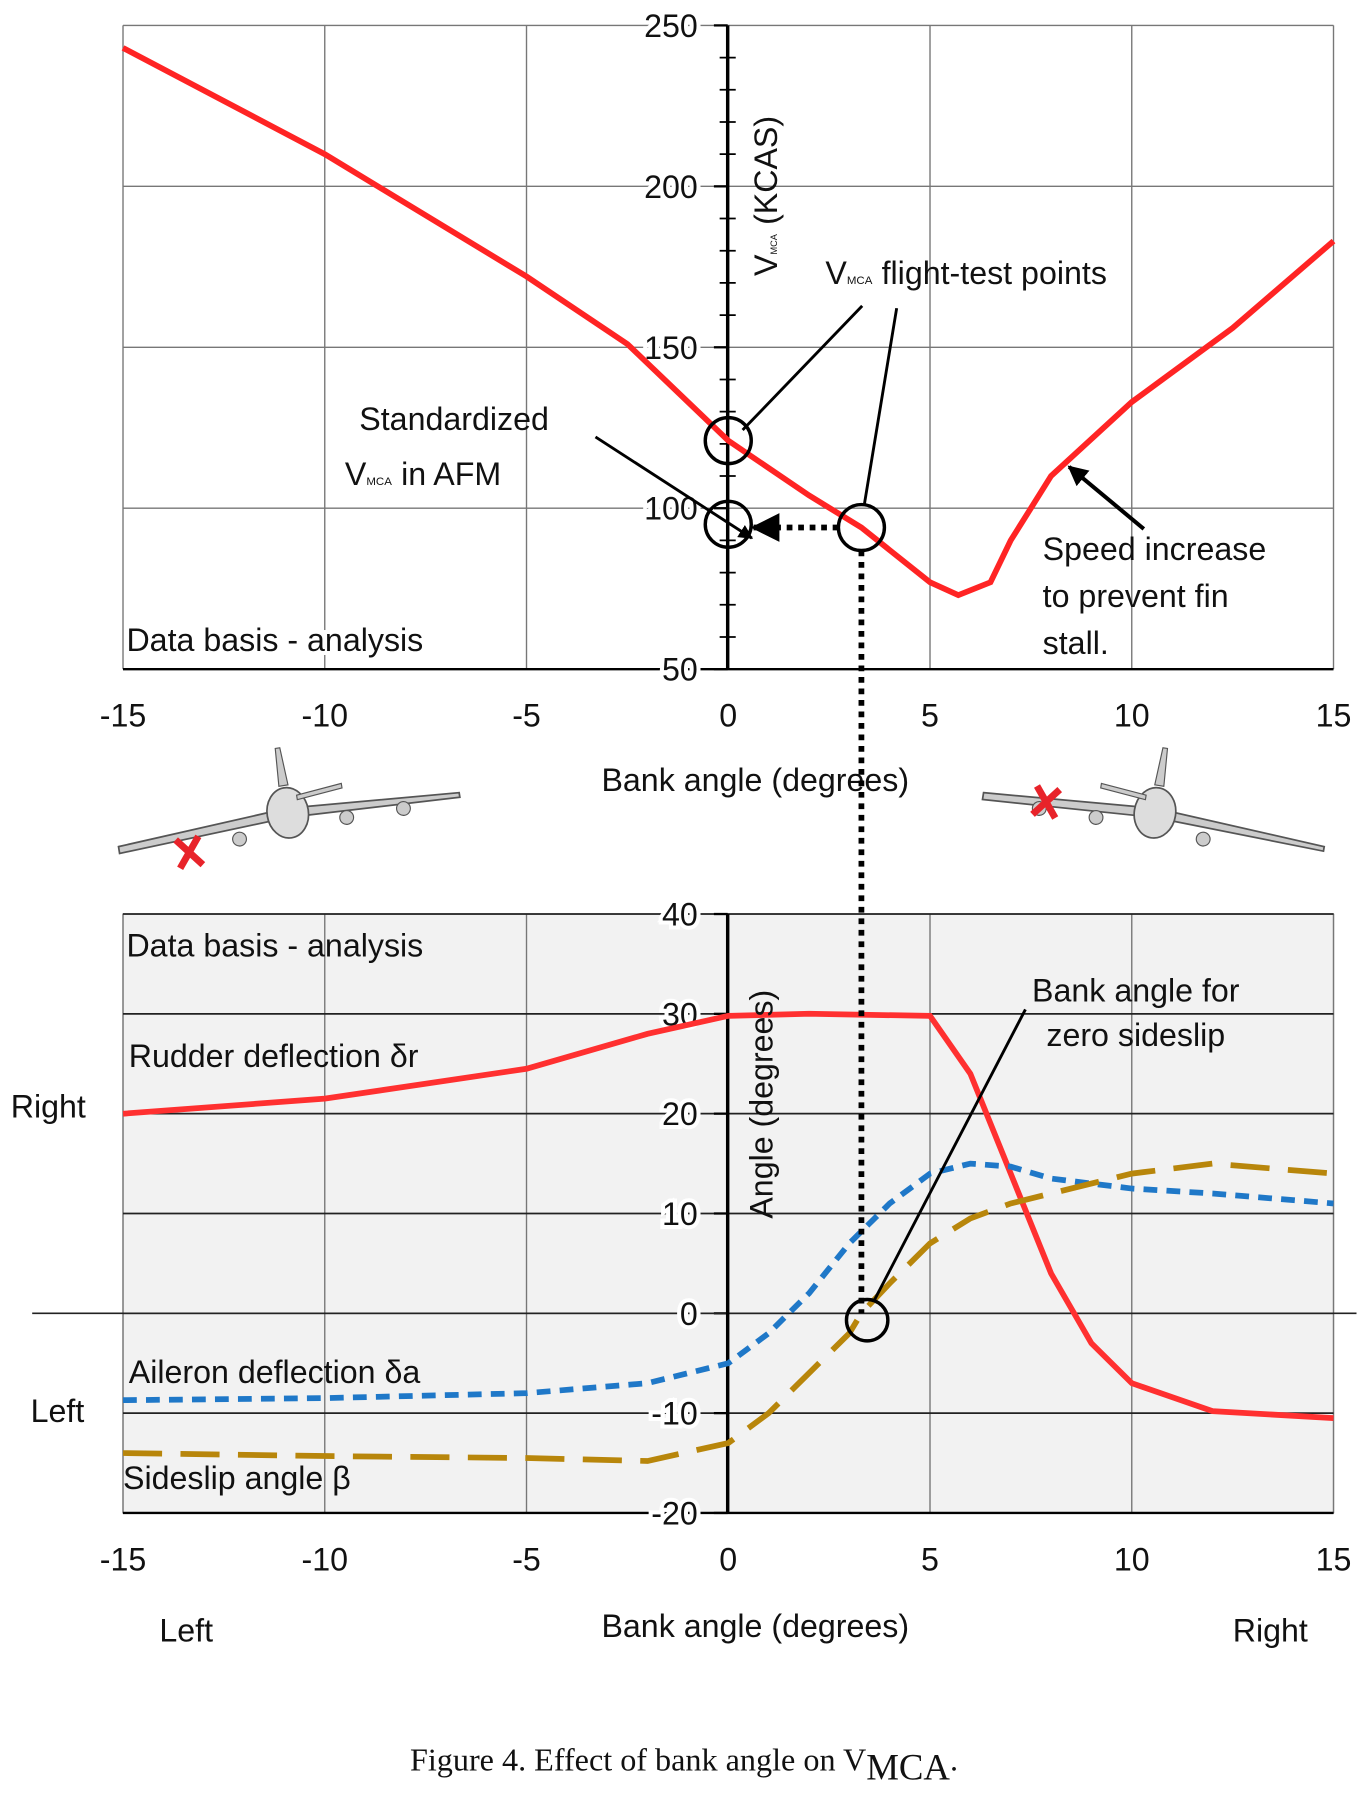 The image size is (1368, 1820). I want to click on caption-part: MCA, so click(908, 1767).